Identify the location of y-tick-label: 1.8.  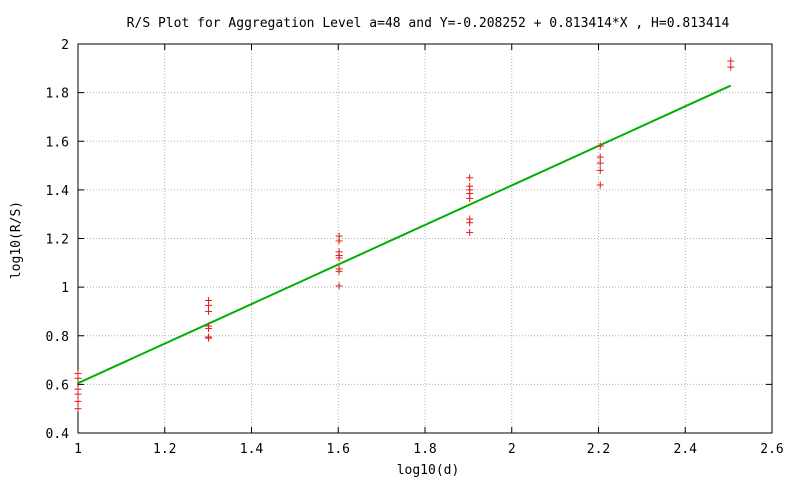
(57, 94).